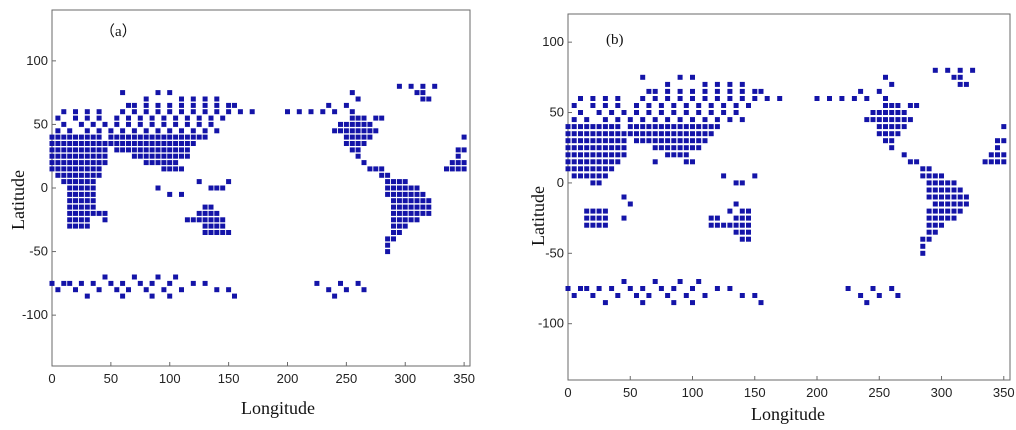 The width and height of the screenshot is (1016, 430). What do you see at coordinates (170, 378) in the screenshot?
I see `panel-a-xtick-label: 100` at bounding box center [170, 378].